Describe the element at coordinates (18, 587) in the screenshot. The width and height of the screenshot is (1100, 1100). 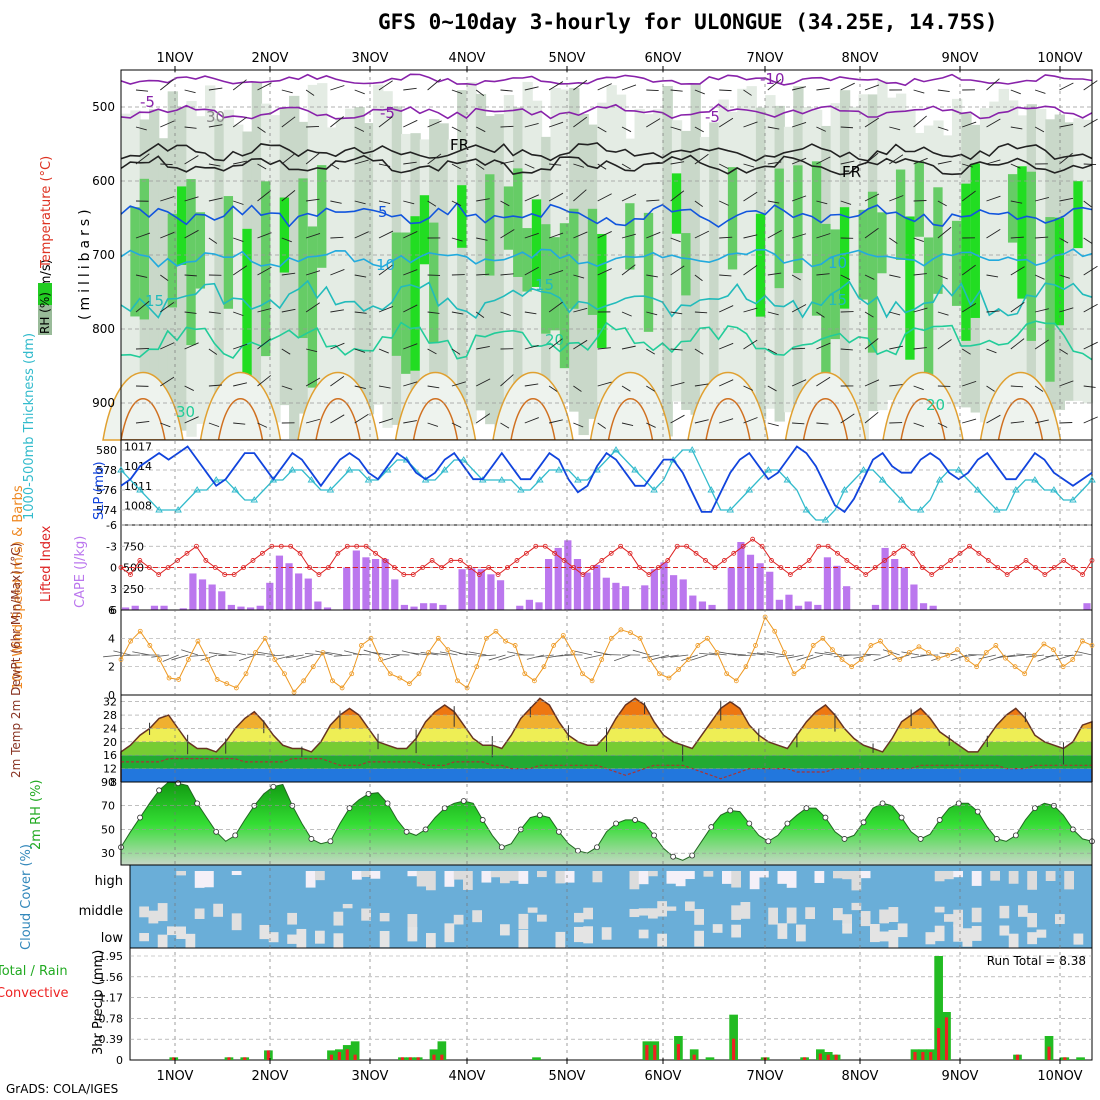
I see `wind-label: 10m Wind Speed (m/s) & Barbs` at that location.